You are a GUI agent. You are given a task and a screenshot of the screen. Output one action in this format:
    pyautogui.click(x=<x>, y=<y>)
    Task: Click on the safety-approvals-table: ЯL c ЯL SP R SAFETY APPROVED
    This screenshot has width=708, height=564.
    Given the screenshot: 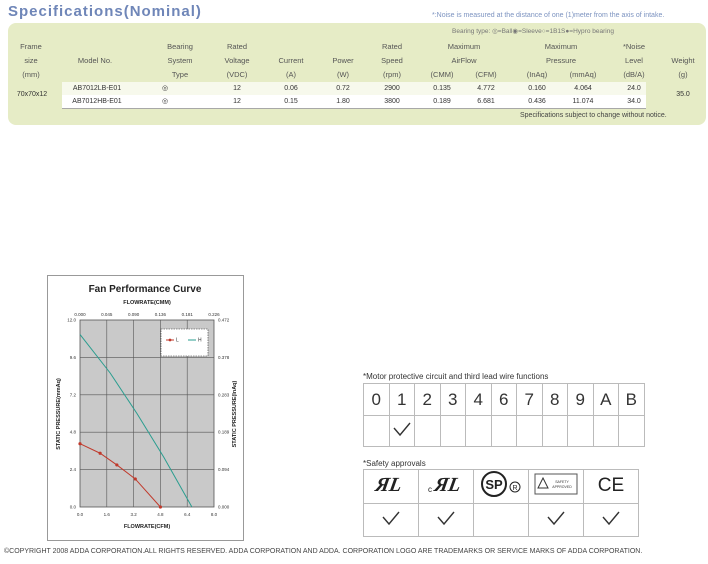 What is the action you would take?
    pyautogui.click(x=501, y=503)
    